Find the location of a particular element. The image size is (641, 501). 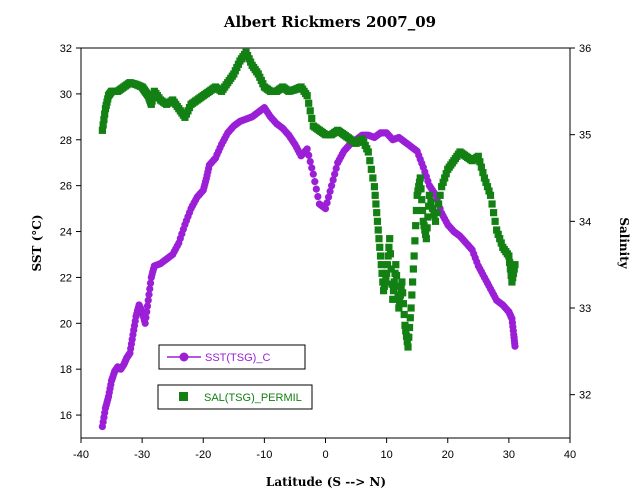

legend-sst-box is located at coordinates (232, 357).